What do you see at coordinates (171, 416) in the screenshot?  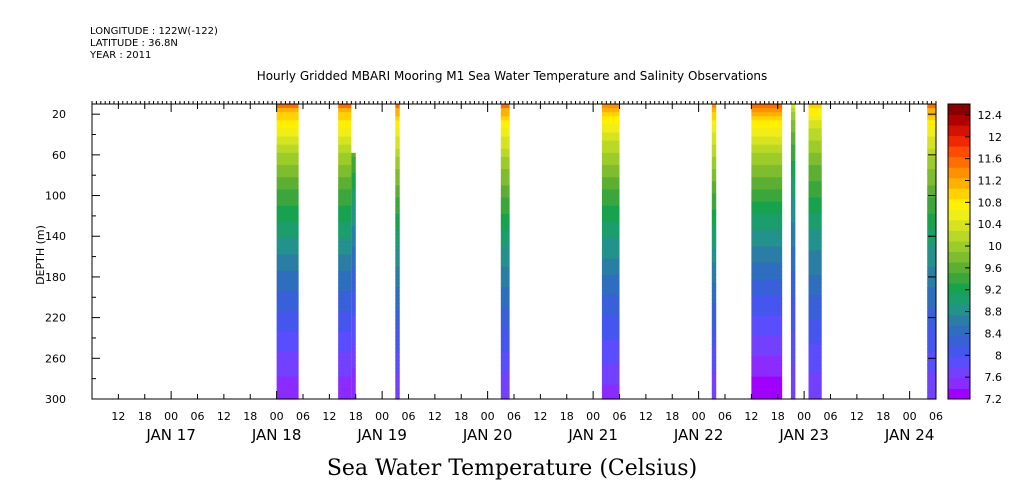 I see `x-tick-label: 00` at bounding box center [171, 416].